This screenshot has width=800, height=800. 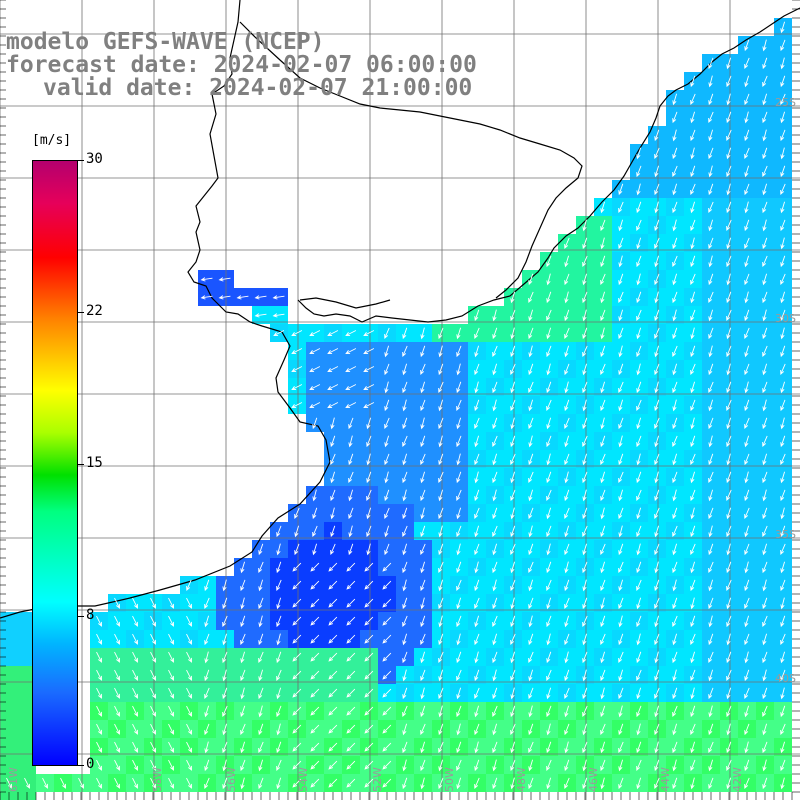 I want to click on colorbar-label: 0, so click(x=90, y=764).